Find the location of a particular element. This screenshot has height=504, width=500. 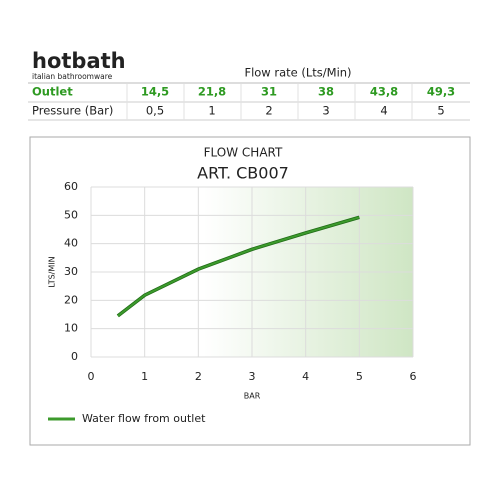

table-cell: 1 is located at coordinates (211, 111).